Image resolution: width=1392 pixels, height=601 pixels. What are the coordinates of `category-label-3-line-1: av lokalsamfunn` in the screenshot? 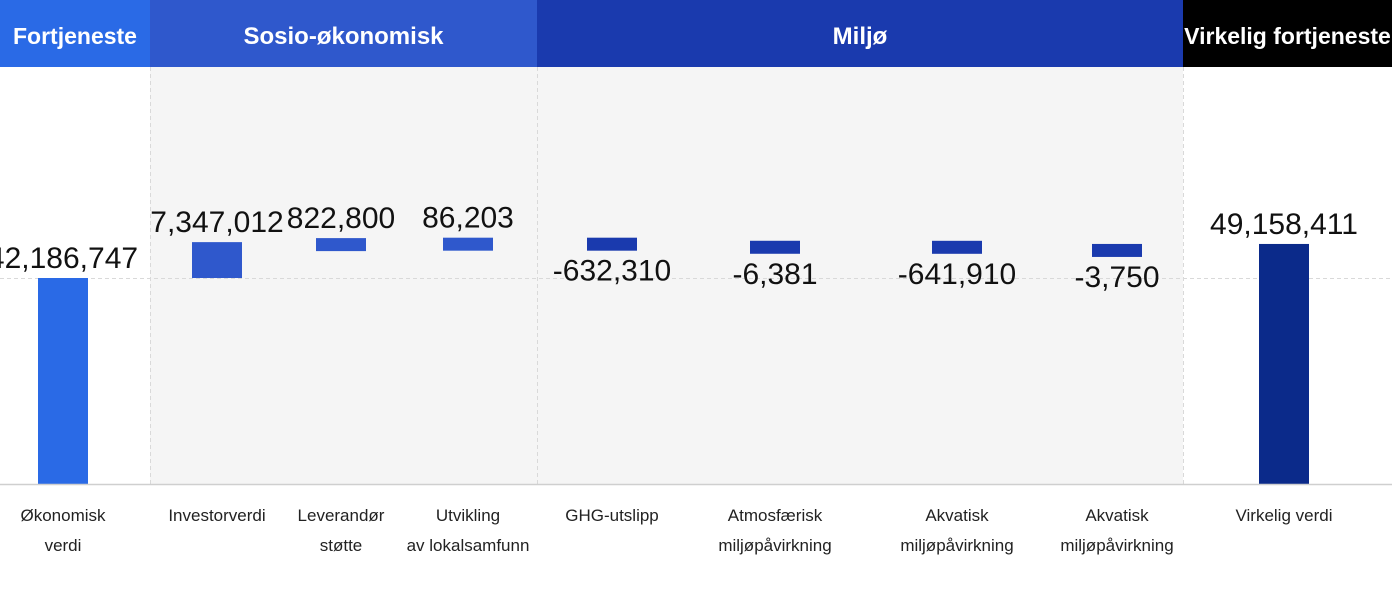 It's located at (468, 545).